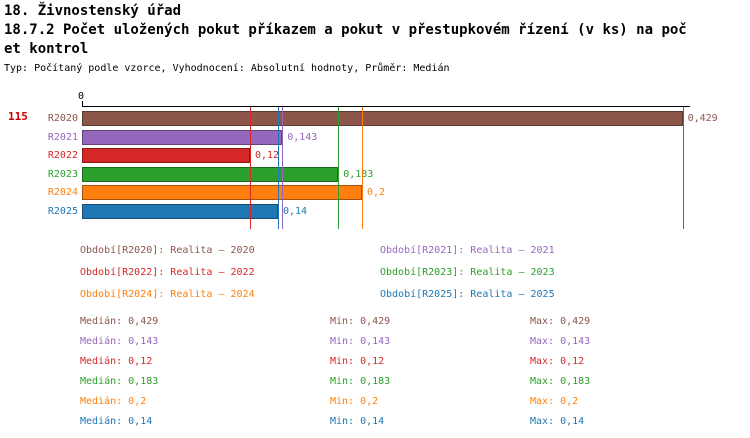  Describe the element at coordinates (116, 361) in the screenshot. I see `stats-median-cell: Medián: 0,12` at that location.